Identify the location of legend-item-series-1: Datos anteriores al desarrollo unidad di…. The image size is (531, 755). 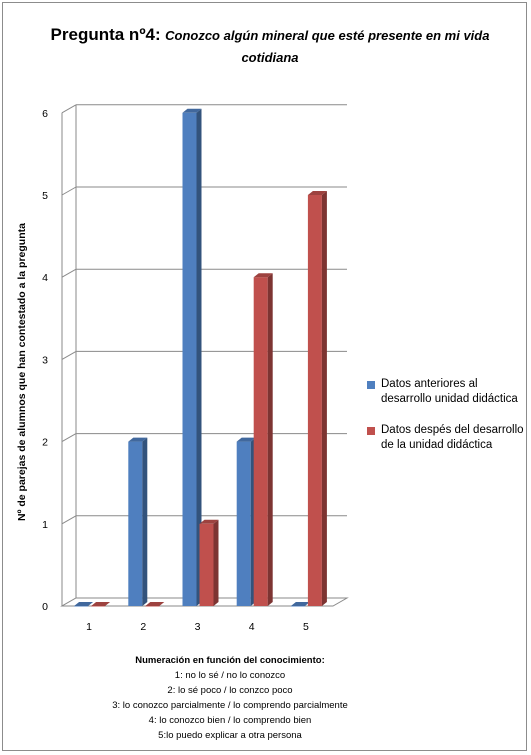
(448, 392).